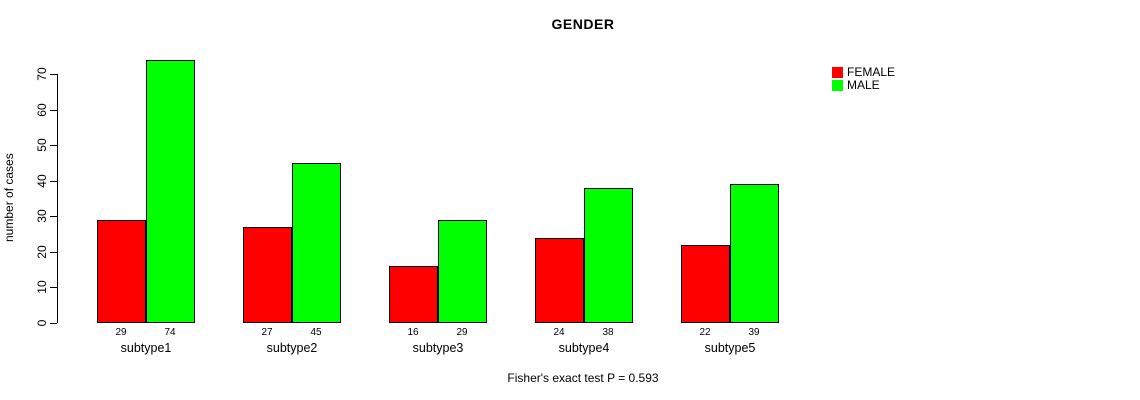  I want to click on category-label-subtype3: subtype3, so click(438, 348).